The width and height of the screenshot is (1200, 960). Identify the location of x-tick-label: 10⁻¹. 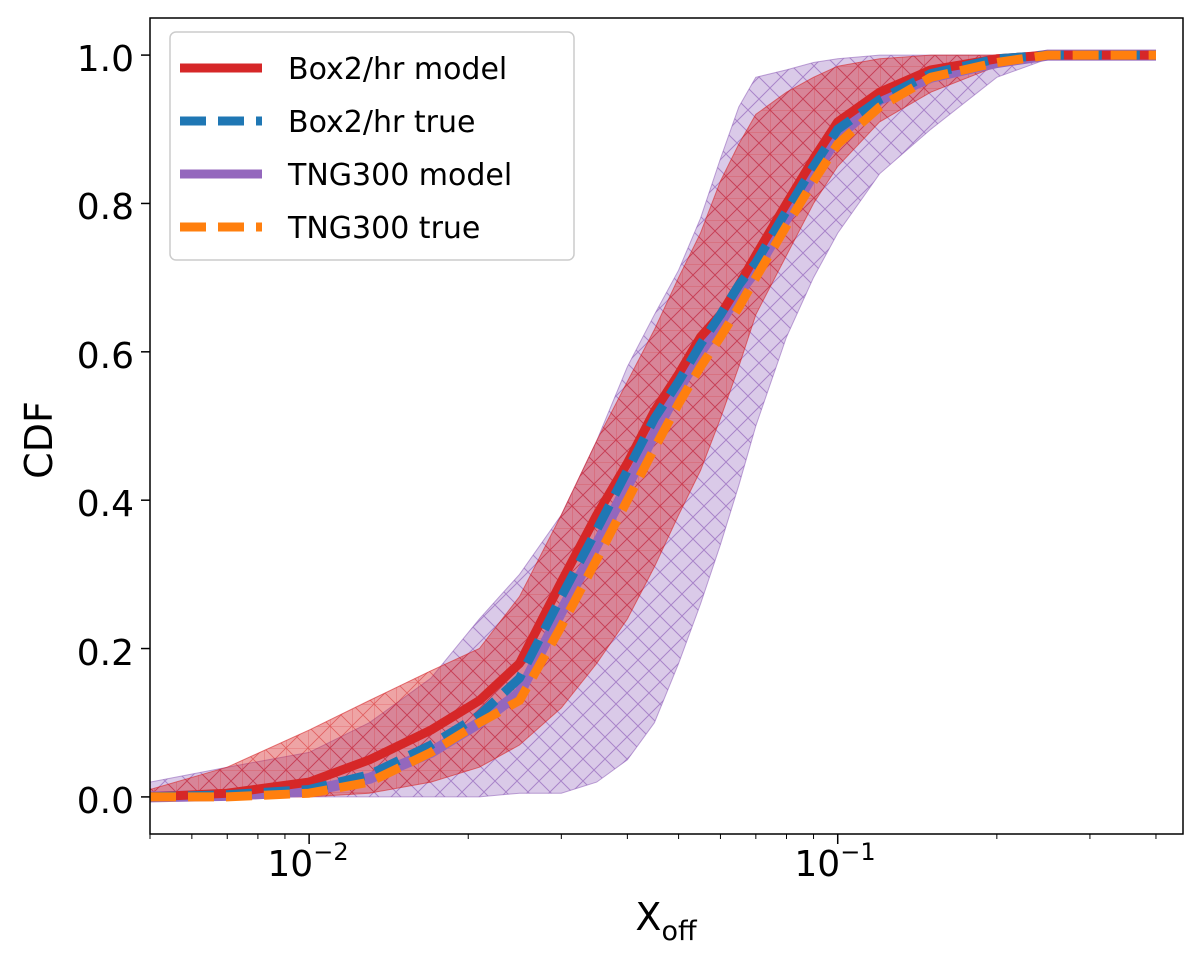
(834, 861).